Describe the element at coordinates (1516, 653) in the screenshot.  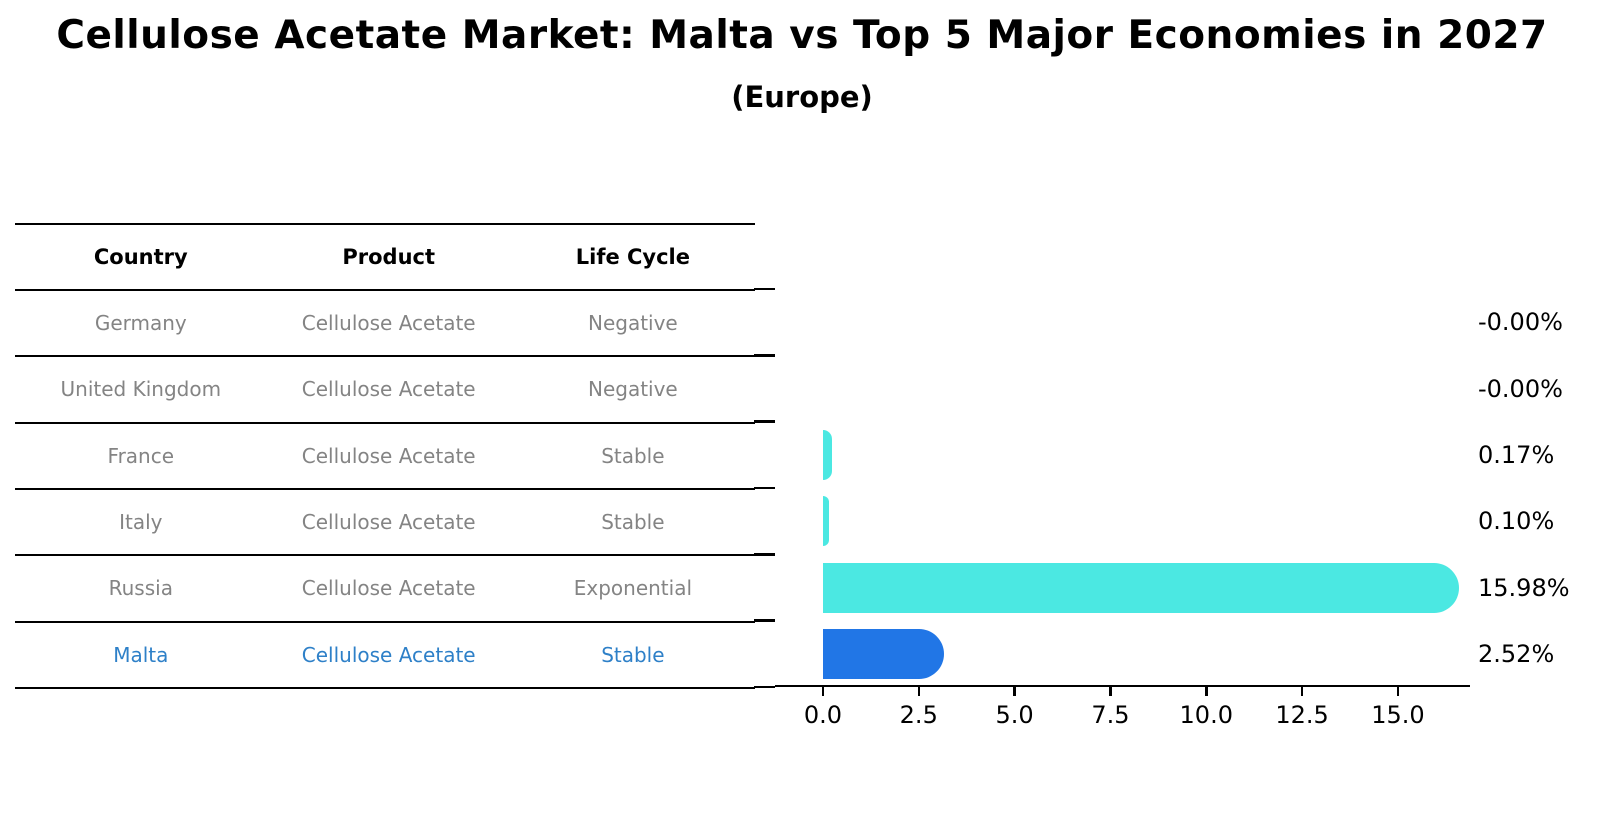
I see `bar-value-label: 2.52%` at that location.